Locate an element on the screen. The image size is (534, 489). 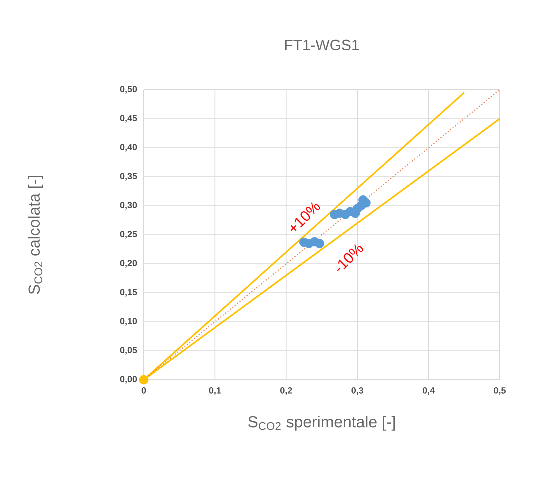
y-tick-label: 0,05 is located at coordinates (129, 351).